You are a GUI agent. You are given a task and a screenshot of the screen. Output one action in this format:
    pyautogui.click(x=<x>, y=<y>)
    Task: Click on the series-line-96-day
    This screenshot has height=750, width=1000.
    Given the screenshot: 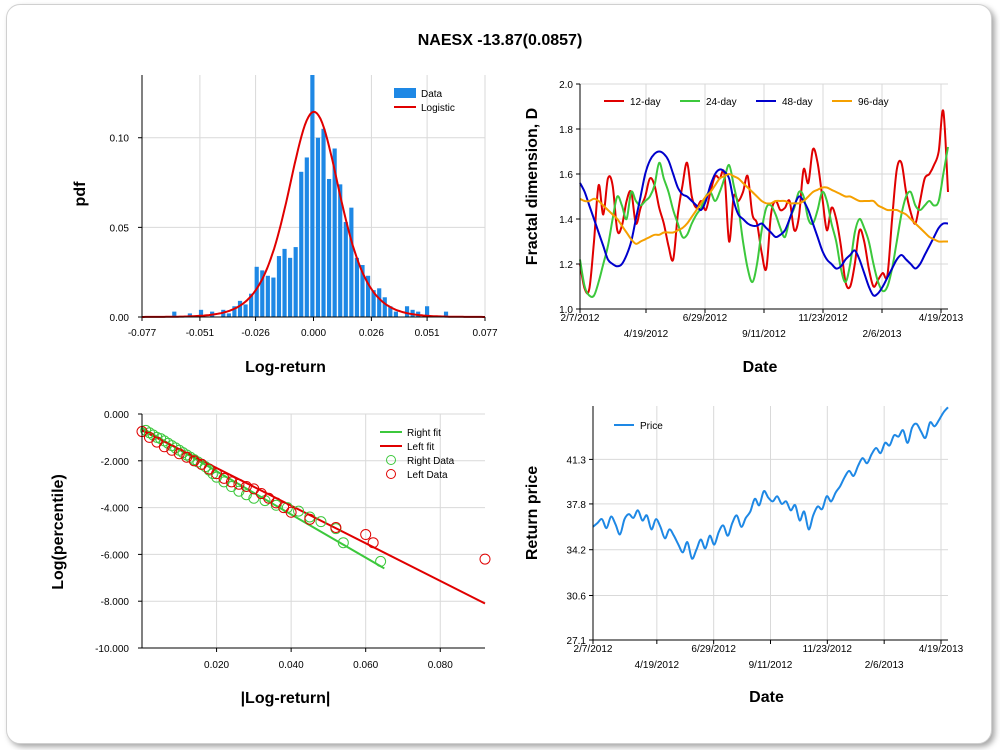 What is the action you would take?
    pyautogui.click(x=763, y=208)
    